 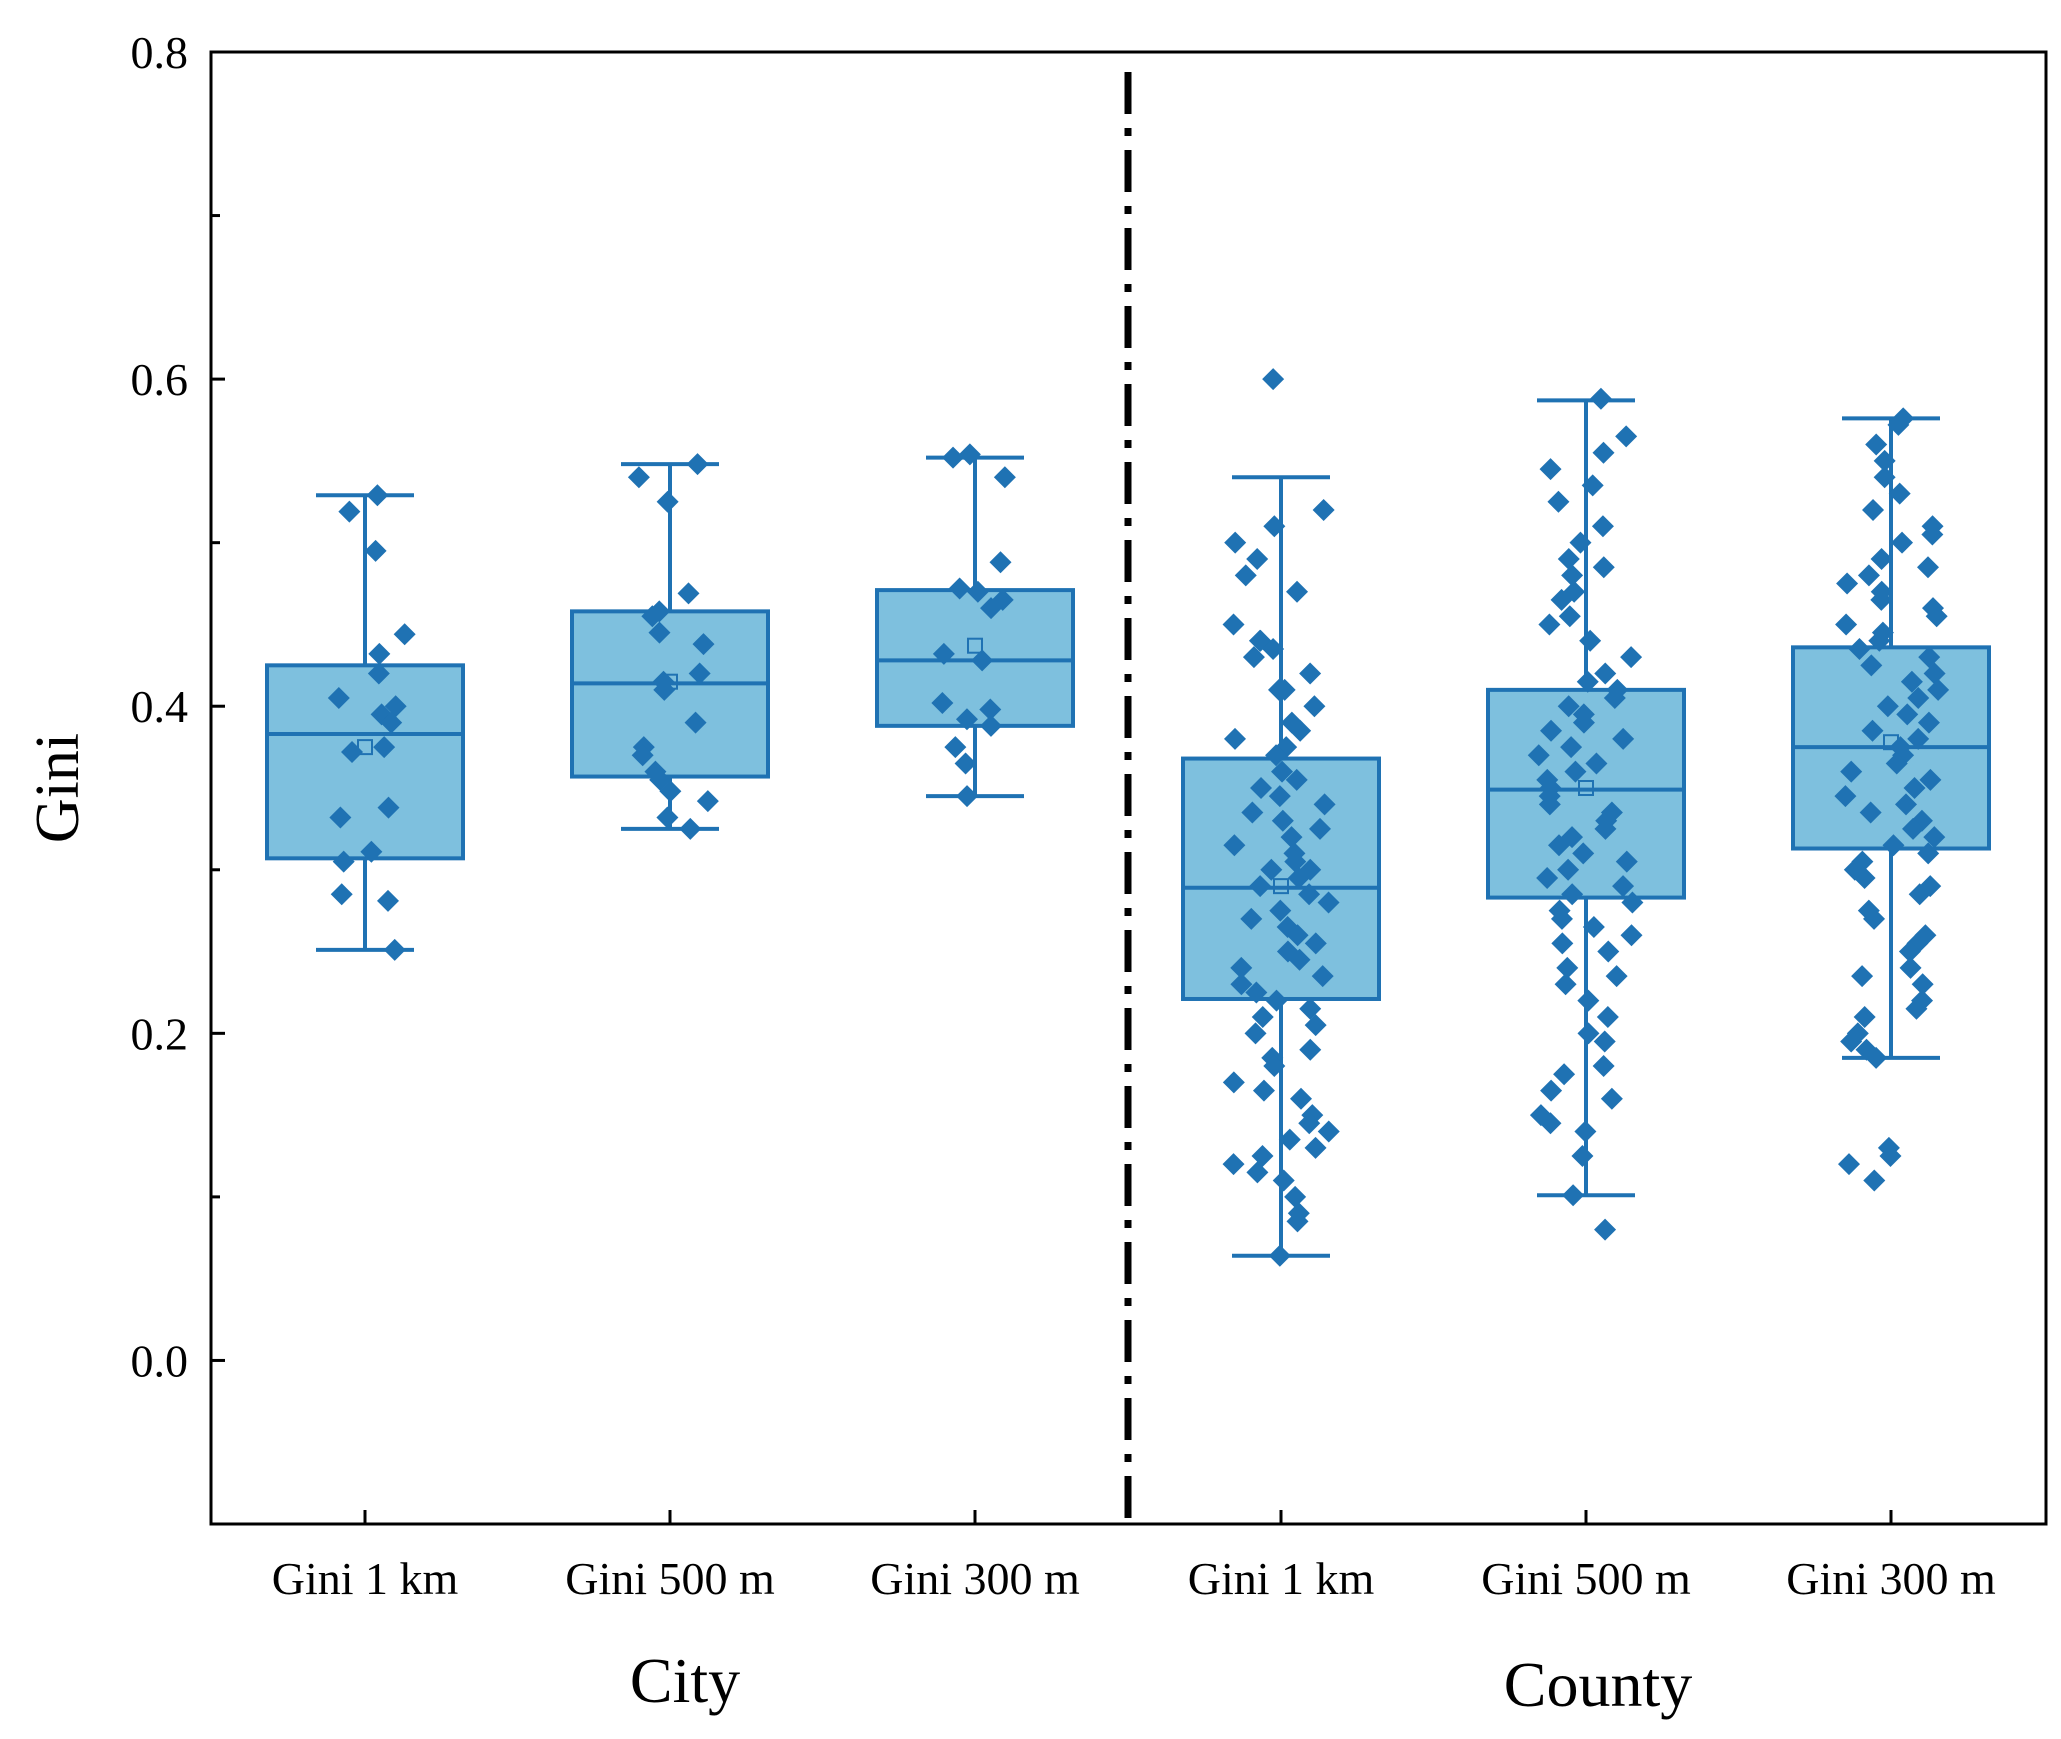 I want to click on y-tick-label: 0.6, so click(x=160, y=379).